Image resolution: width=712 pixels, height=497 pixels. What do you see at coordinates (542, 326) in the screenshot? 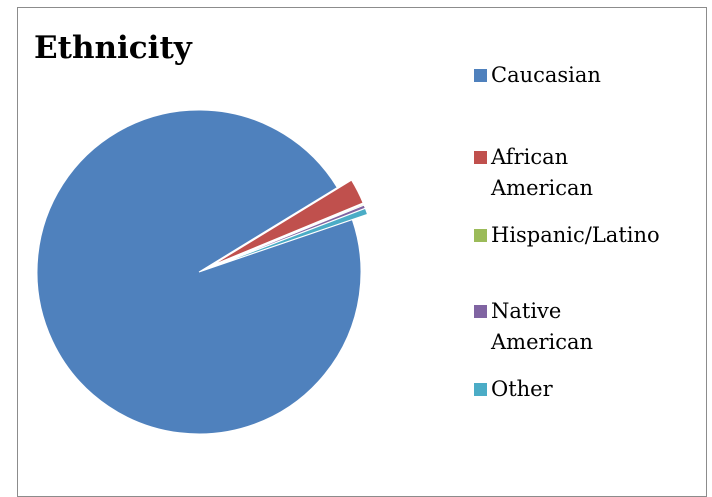
I see `legend-label-native-american: Native American` at bounding box center [542, 326].